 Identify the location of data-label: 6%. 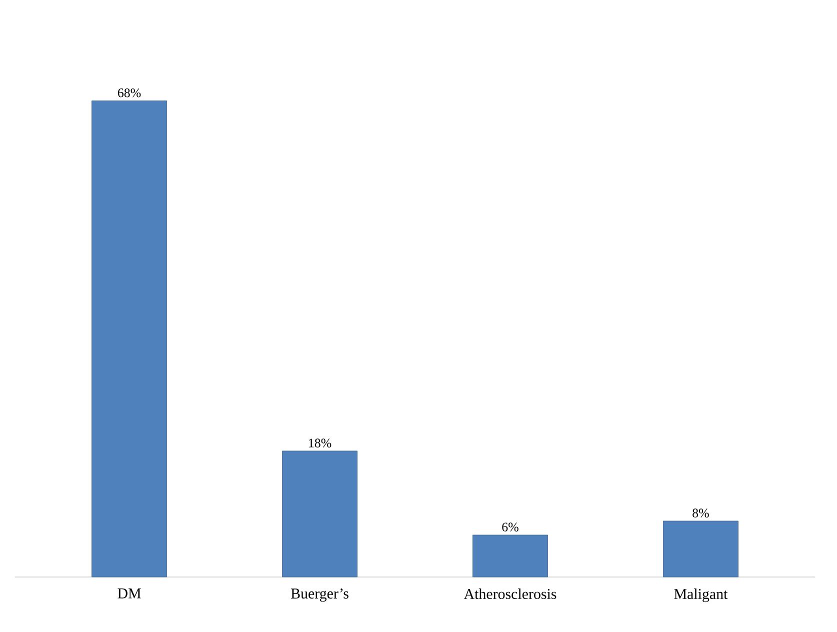
(510, 527).